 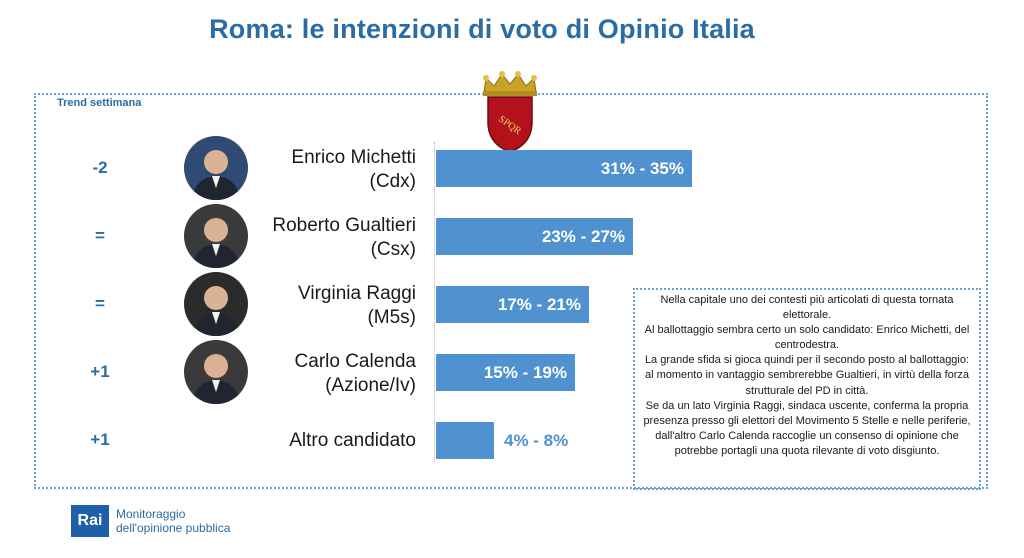 I want to click on trend-column-label: Trend settimana, so click(x=99, y=103).